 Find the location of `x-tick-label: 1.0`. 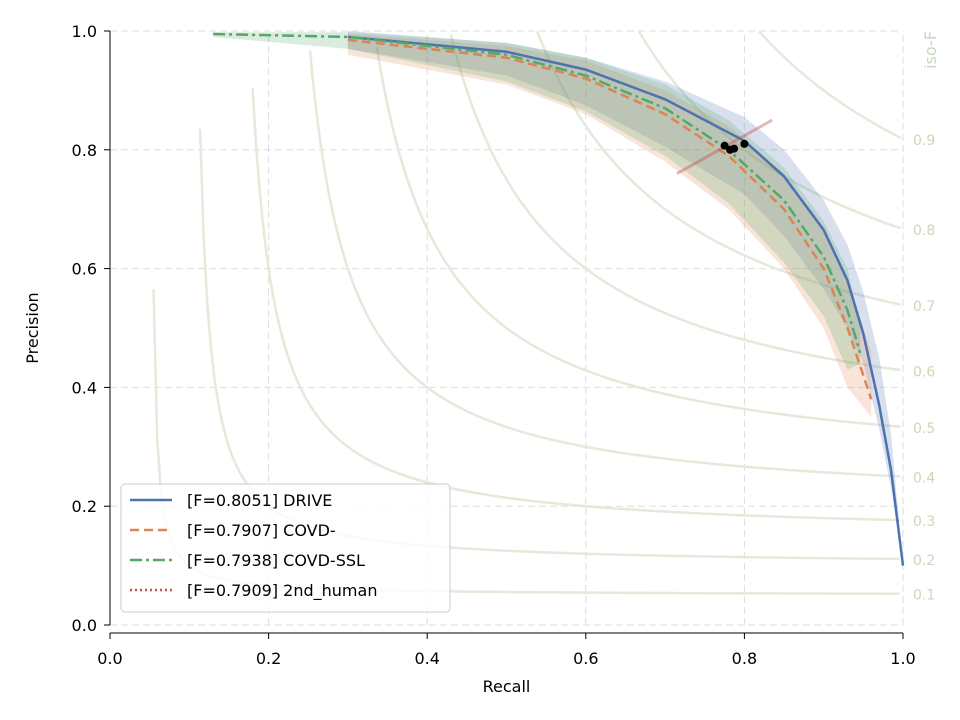

x-tick-label: 1.0 is located at coordinates (902, 658).